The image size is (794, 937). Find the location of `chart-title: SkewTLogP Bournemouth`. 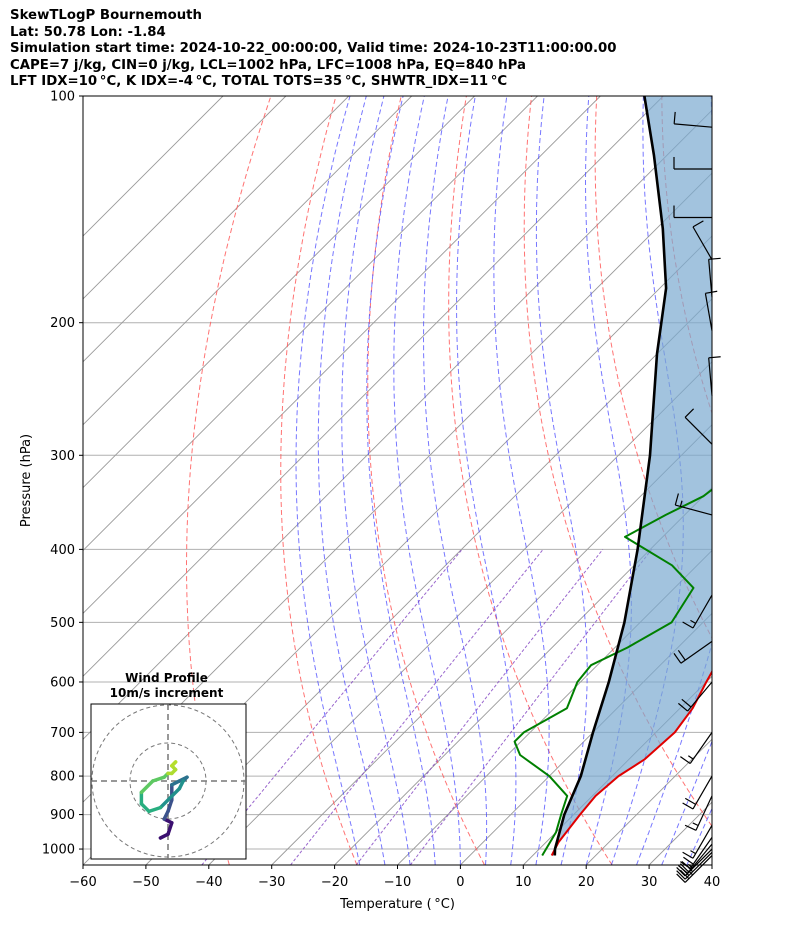

chart-title: SkewTLogP Bournemouth is located at coordinates (106, 15).